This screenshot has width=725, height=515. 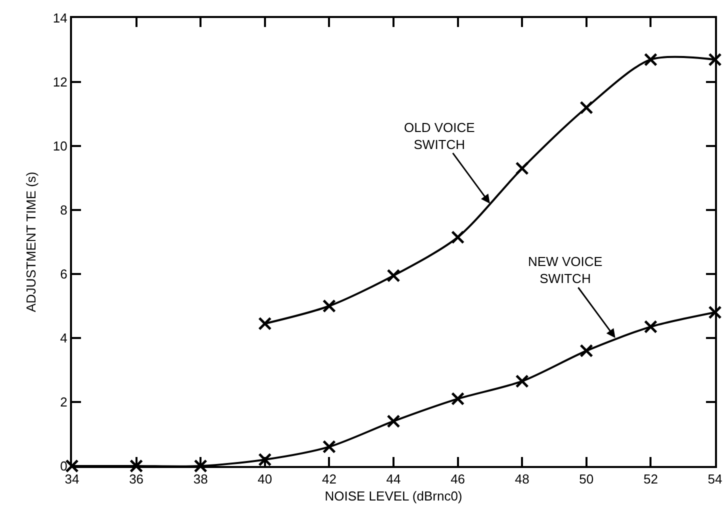 What do you see at coordinates (715, 479) in the screenshot?
I see `x-tick-label: 54` at bounding box center [715, 479].